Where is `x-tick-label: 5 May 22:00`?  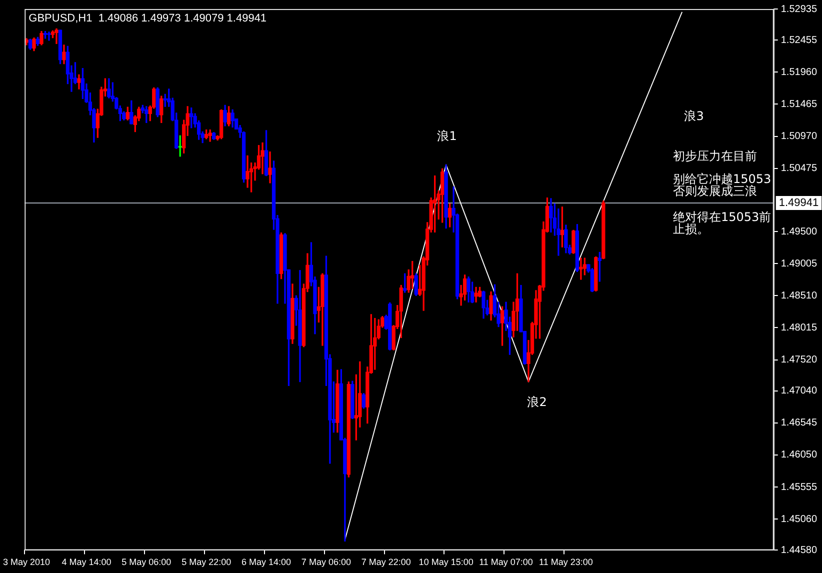
x-tick-label: 5 May 22:00 is located at coordinates (207, 562).